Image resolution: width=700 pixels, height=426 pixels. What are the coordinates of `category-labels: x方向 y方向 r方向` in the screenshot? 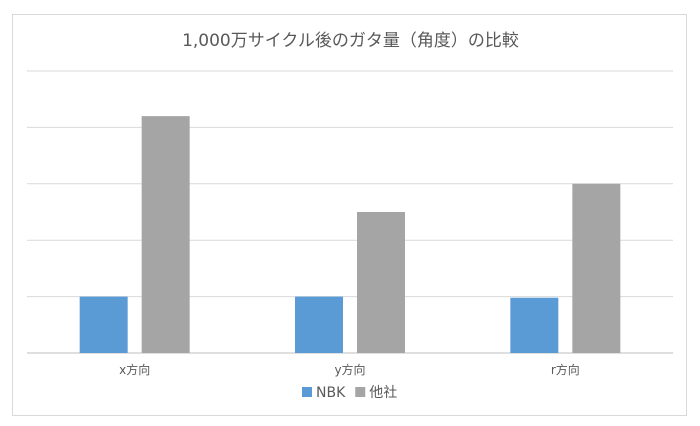 It's located at (349, 369).